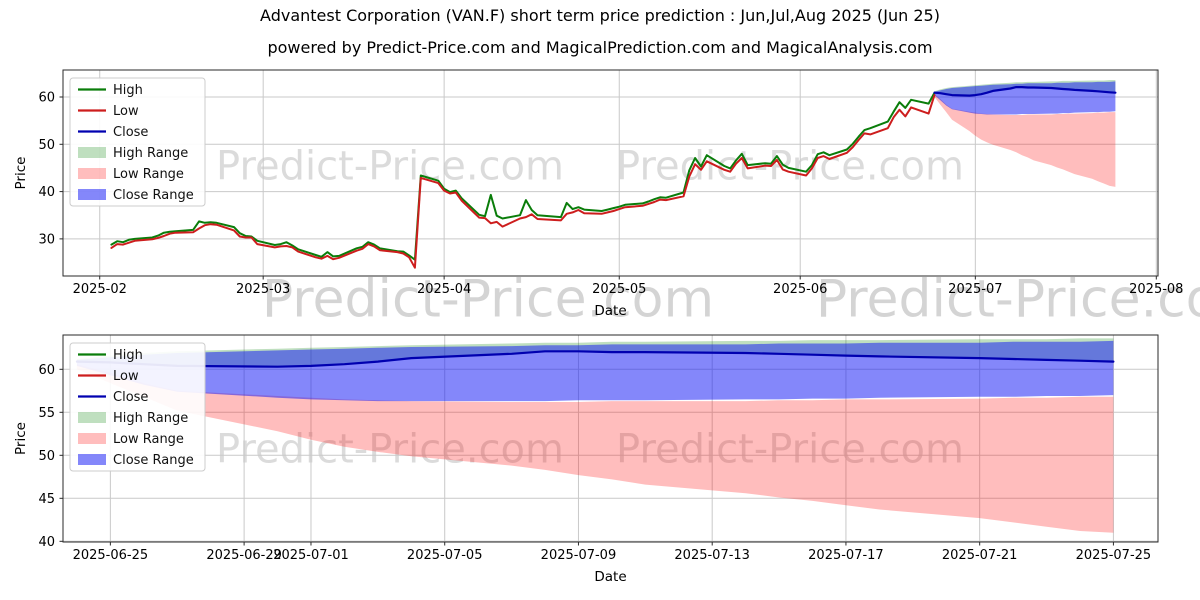 The height and width of the screenshot is (600, 1200). Describe the element at coordinates (975, 289) in the screenshot. I see `x-tick-label: 2025-07` at that location.